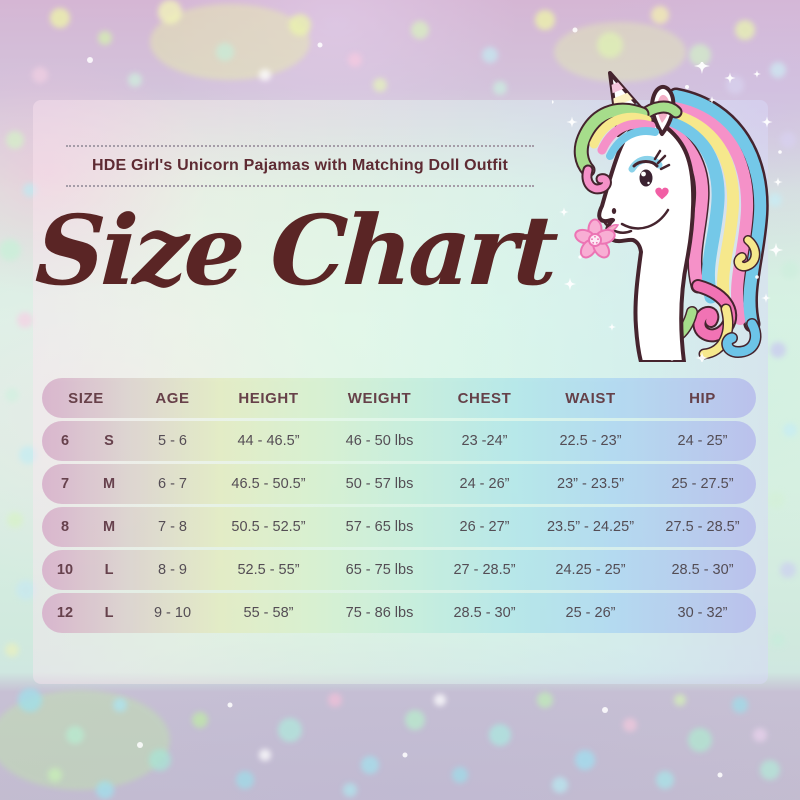 This screenshot has height=800, width=800. What do you see at coordinates (268, 570) in the screenshot?
I see `height-cell: 52.5 - 55”` at bounding box center [268, 570].